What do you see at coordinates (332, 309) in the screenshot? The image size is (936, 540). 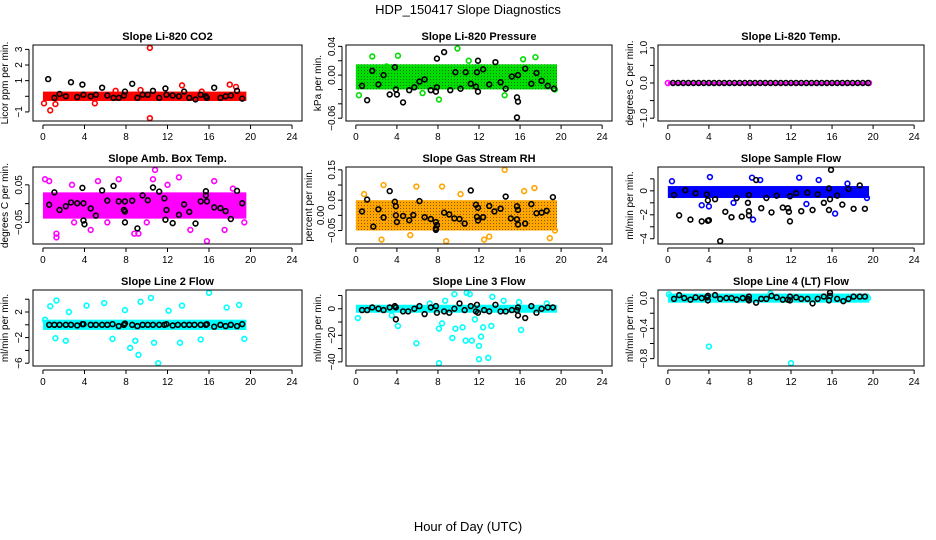 I see `y-tick-label: 0` at bounding box center [332, 309].